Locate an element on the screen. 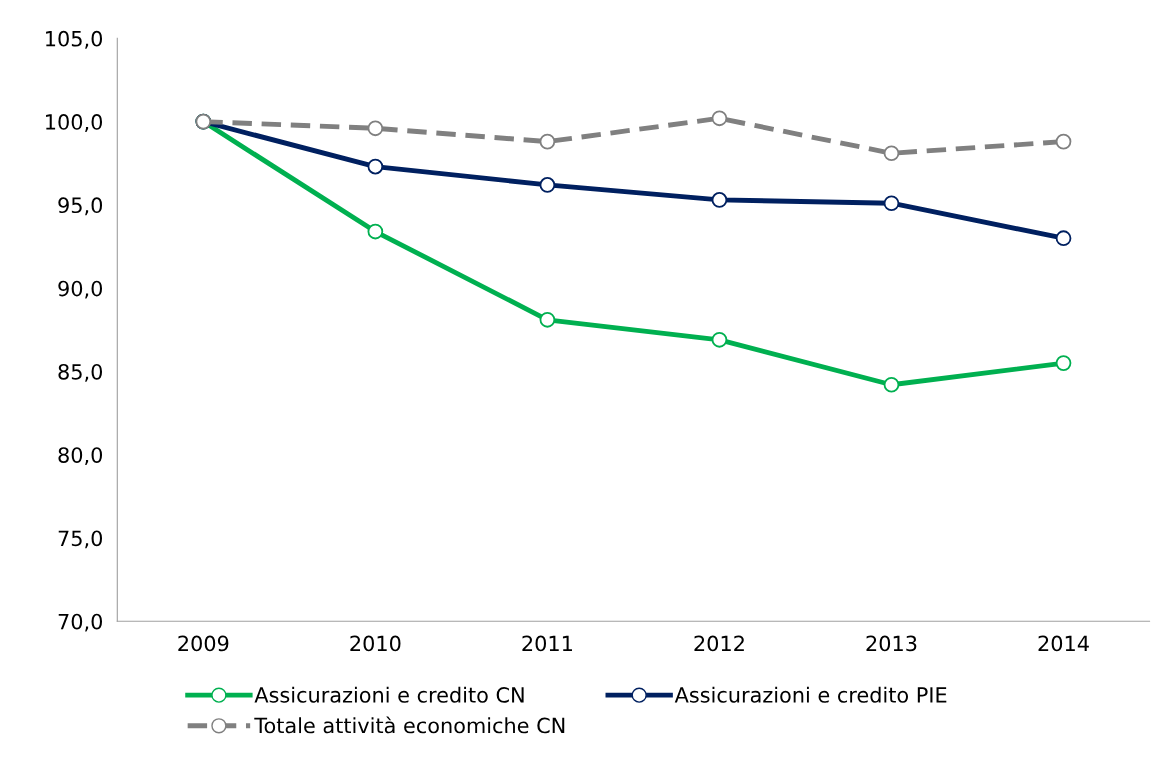 Image resolution: width=1173 pixels, height=767 pixels. y-tick-label: 100,0 is located at coordinates (74, 123).